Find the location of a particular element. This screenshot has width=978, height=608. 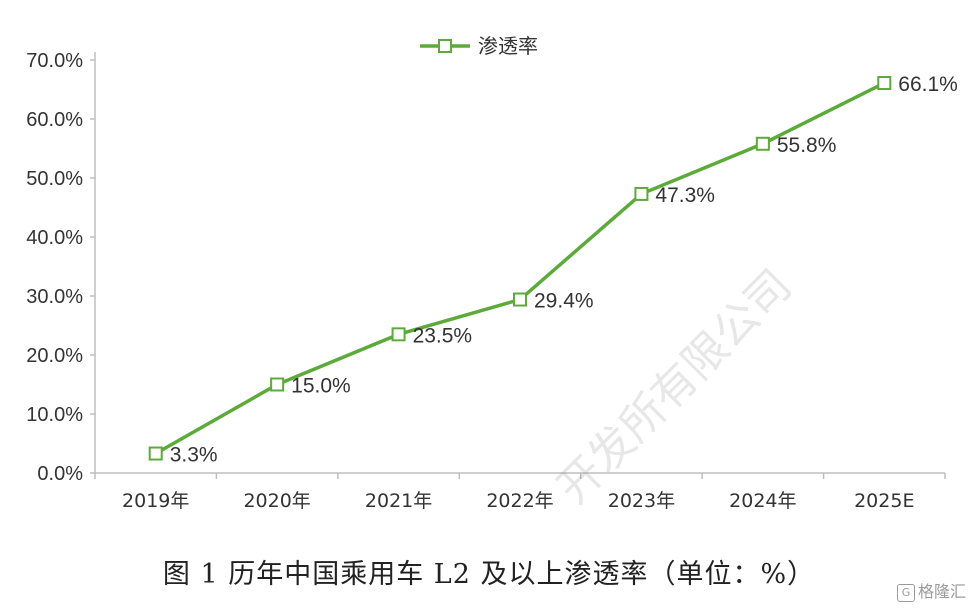

figure-caption: 图 1 历年中国乘用车 L2 及以上渗透率（单位：%） is located at coordinates (489, 574).